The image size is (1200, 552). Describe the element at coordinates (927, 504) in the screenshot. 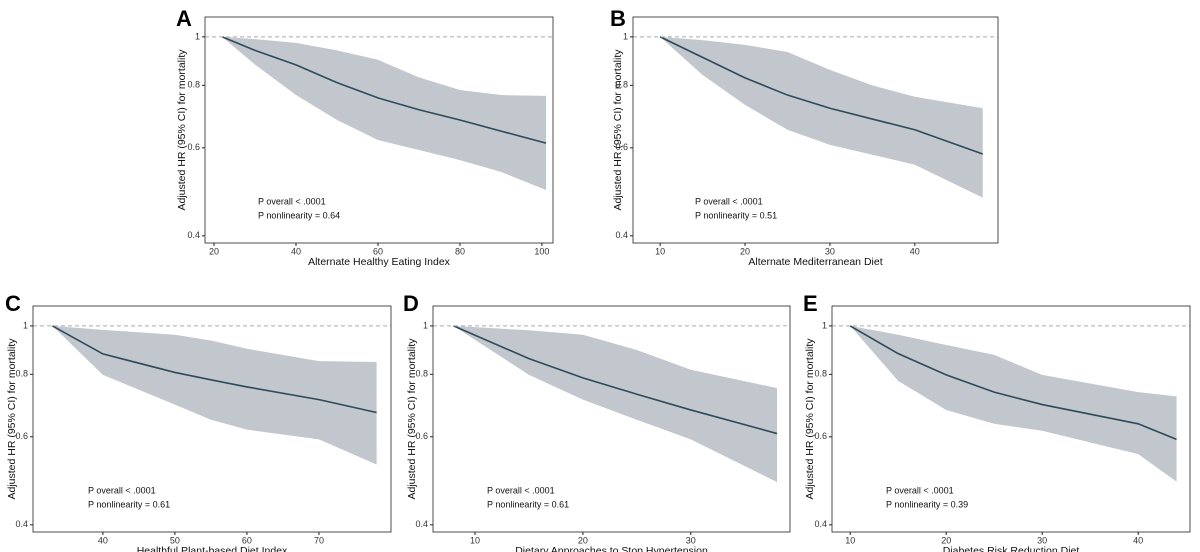

I see `annotation: P nonlinearity = 0.39` at that location.